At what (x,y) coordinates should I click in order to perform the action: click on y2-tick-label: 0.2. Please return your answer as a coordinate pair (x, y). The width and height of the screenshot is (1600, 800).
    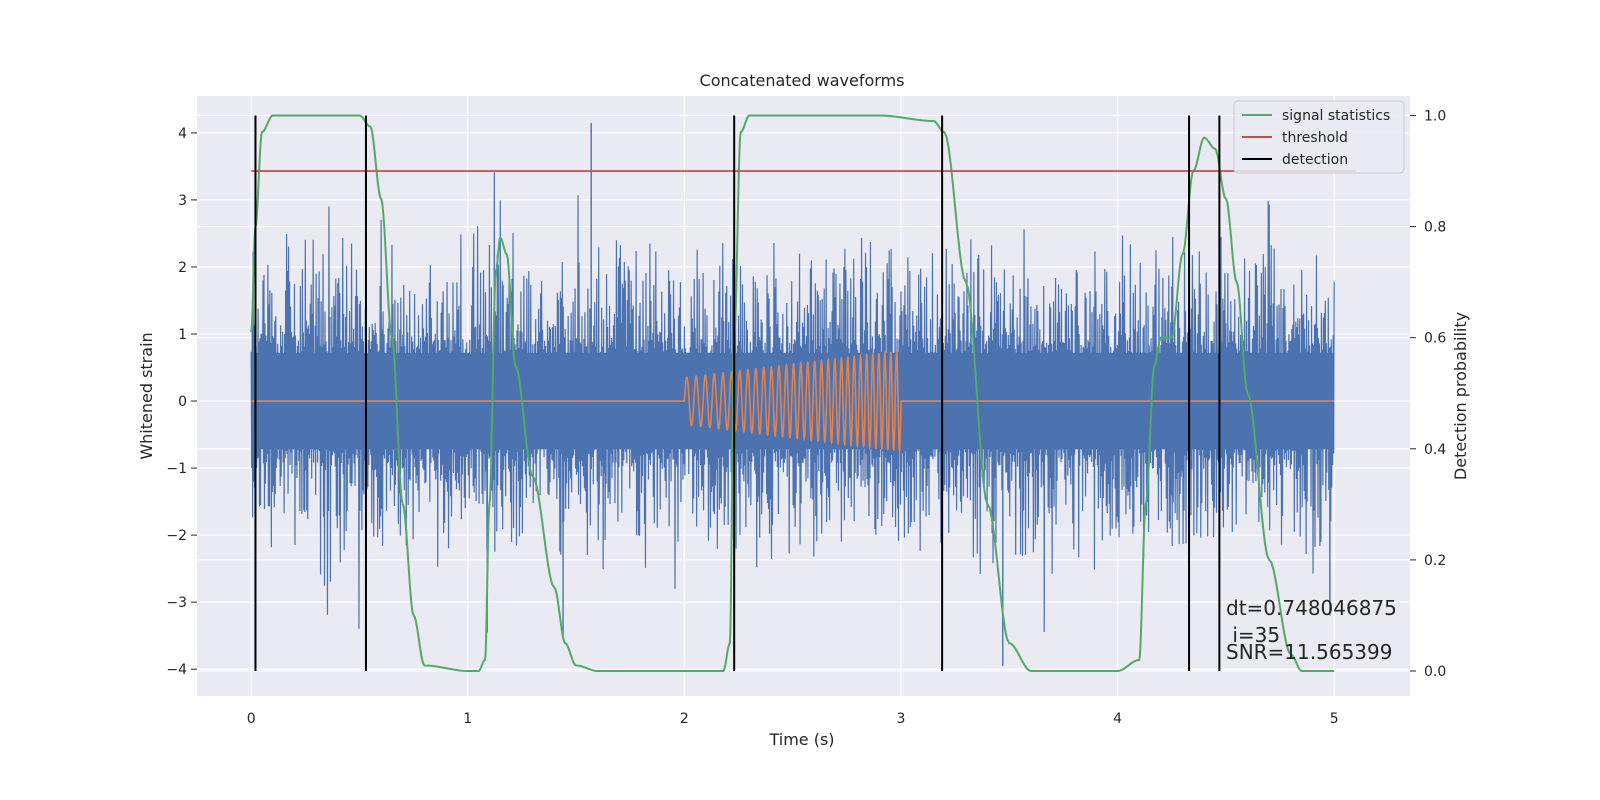
    Looking at the image, I should click on (1435, 561).